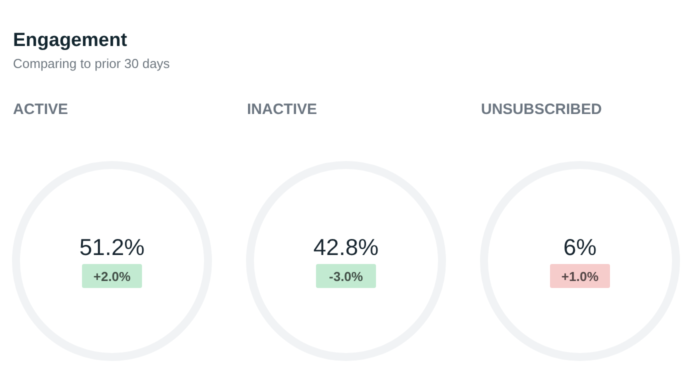 The height and width of the screenshot is (387, 691). I want to click on category-label: UNSUBSCRIBED, so click(541, 109).